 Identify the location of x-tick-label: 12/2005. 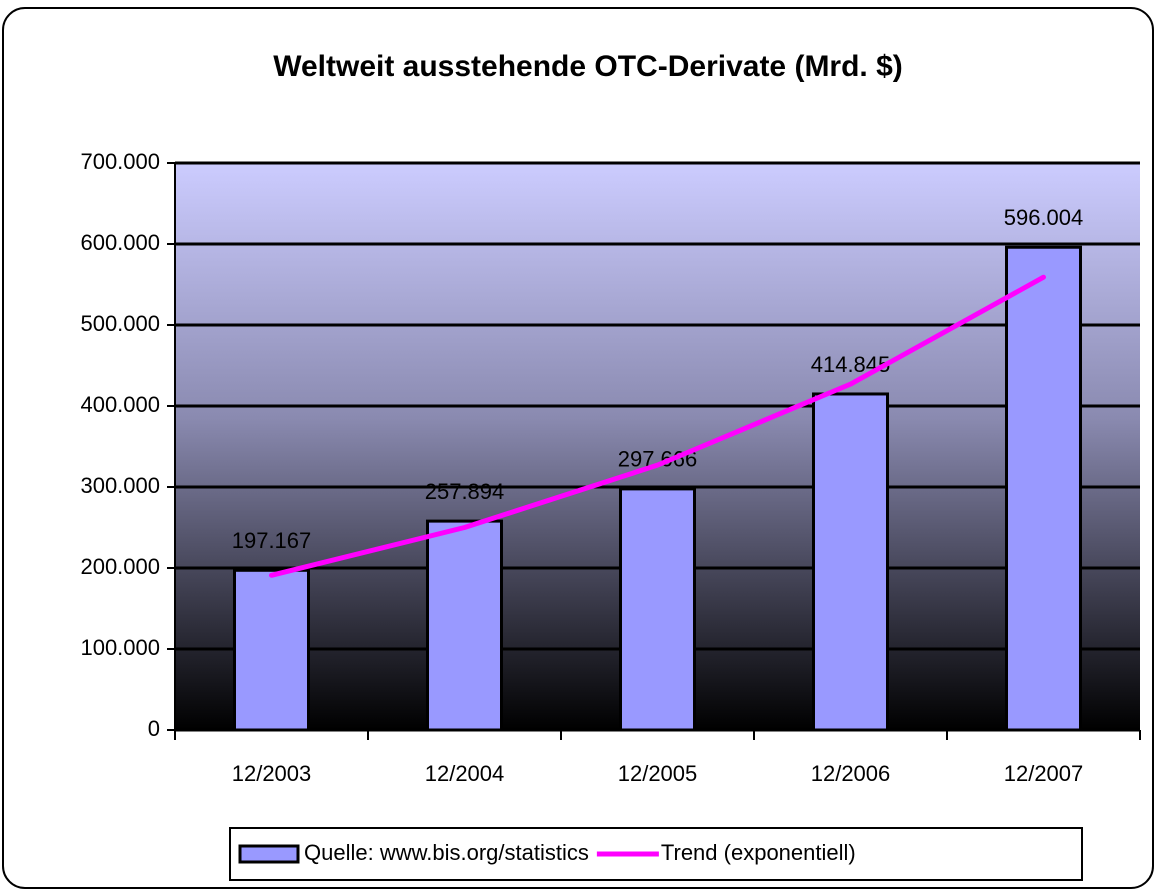
(658, 773).